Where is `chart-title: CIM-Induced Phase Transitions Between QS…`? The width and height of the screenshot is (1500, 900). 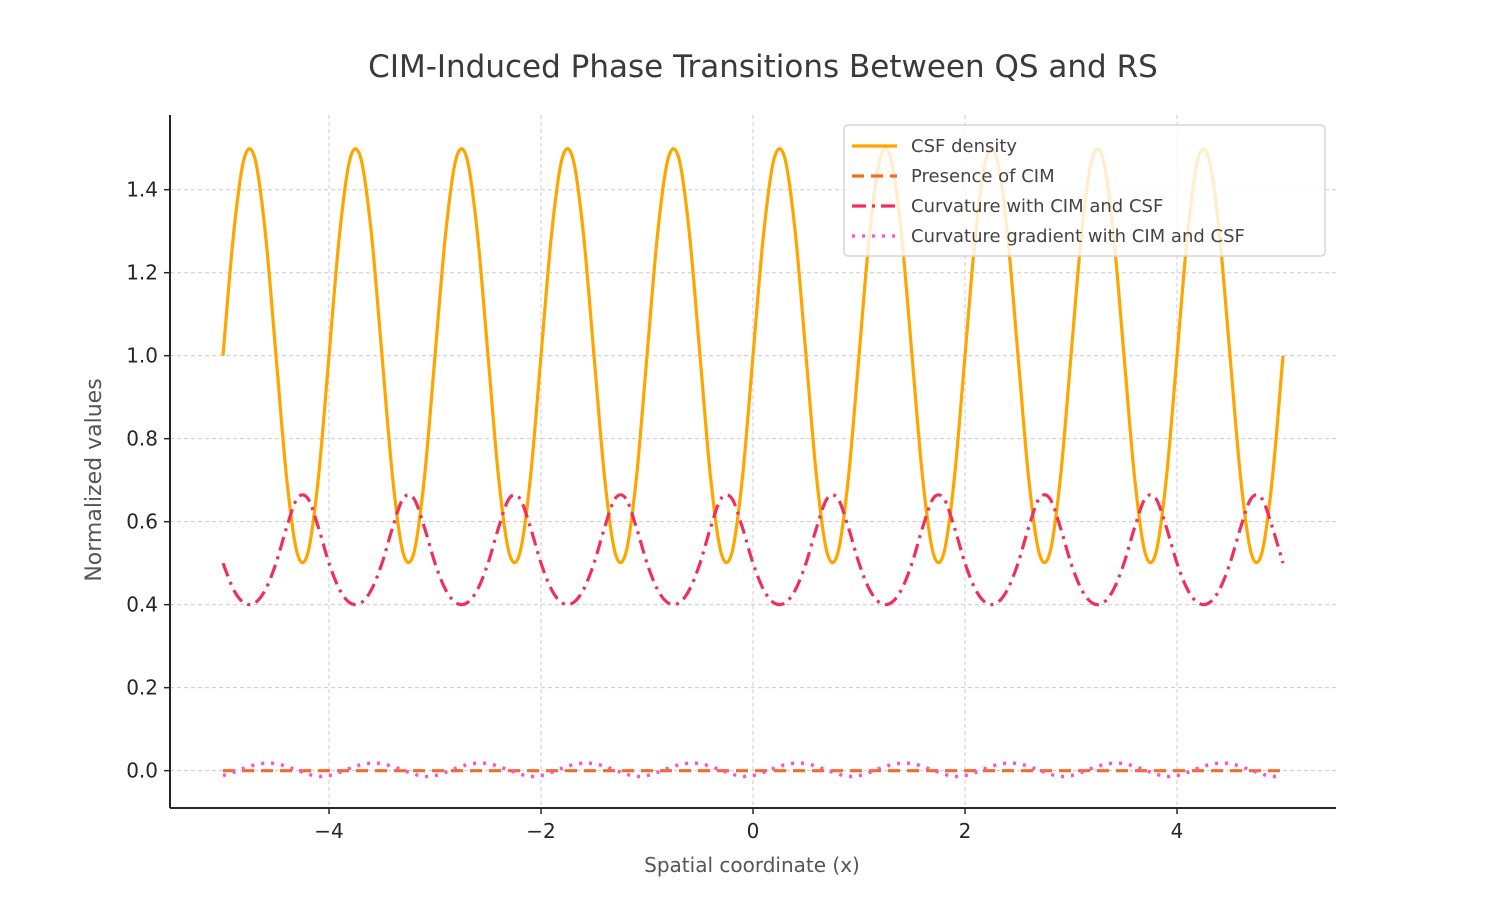
chart-title: CIM-Induced Phase Transitions Between QS… is located at coordinates (763, 67).